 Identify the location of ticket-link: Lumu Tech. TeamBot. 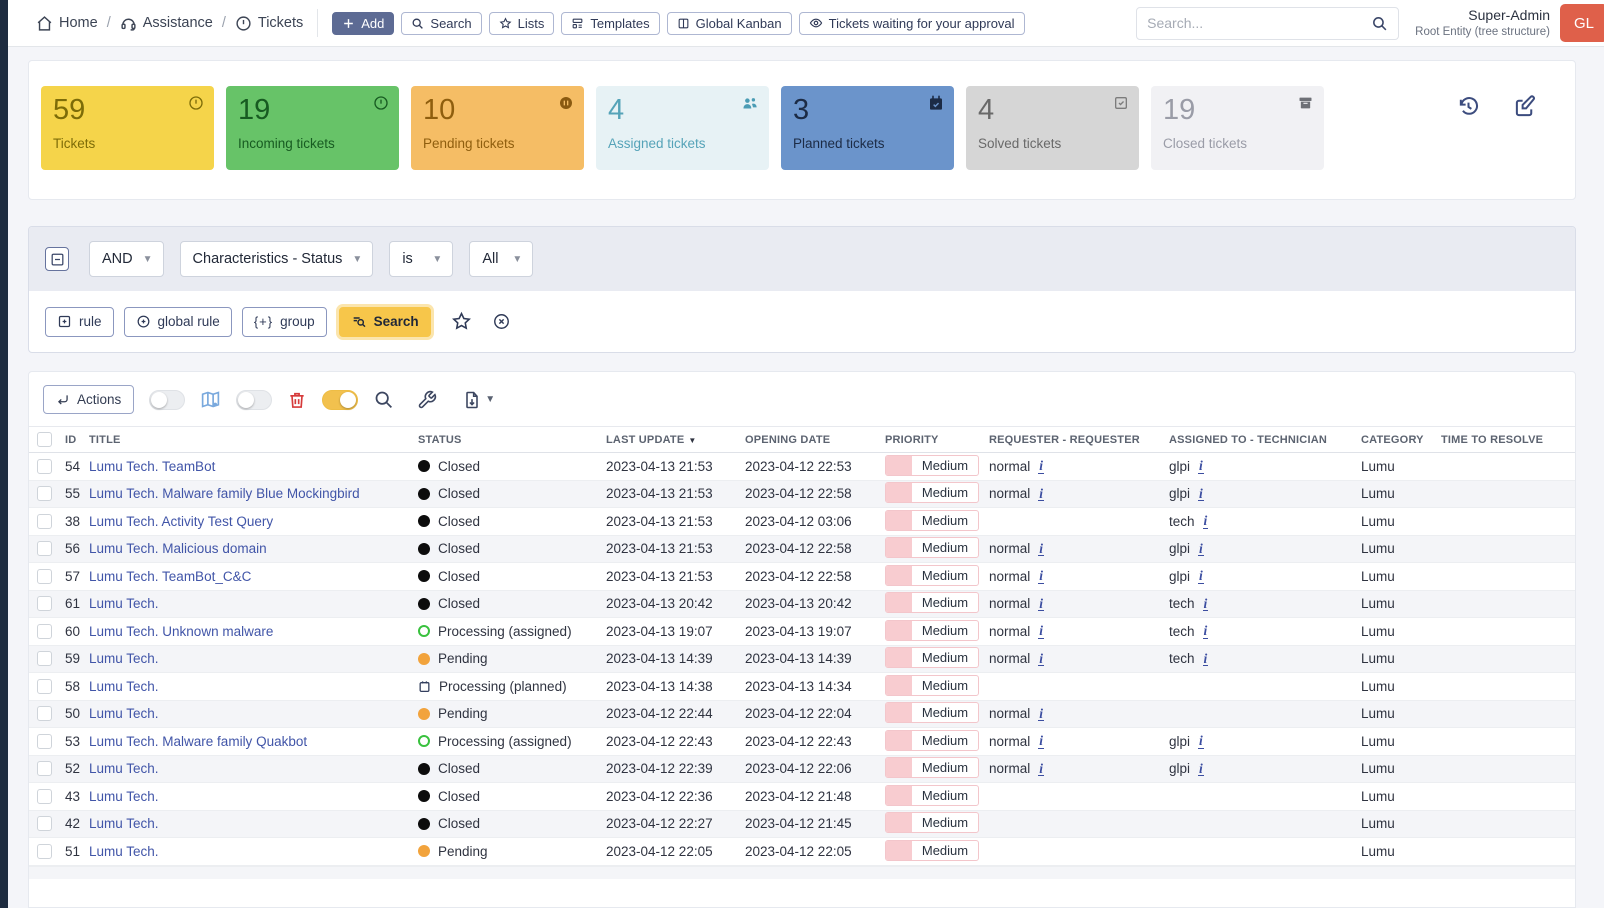
(152, 466).